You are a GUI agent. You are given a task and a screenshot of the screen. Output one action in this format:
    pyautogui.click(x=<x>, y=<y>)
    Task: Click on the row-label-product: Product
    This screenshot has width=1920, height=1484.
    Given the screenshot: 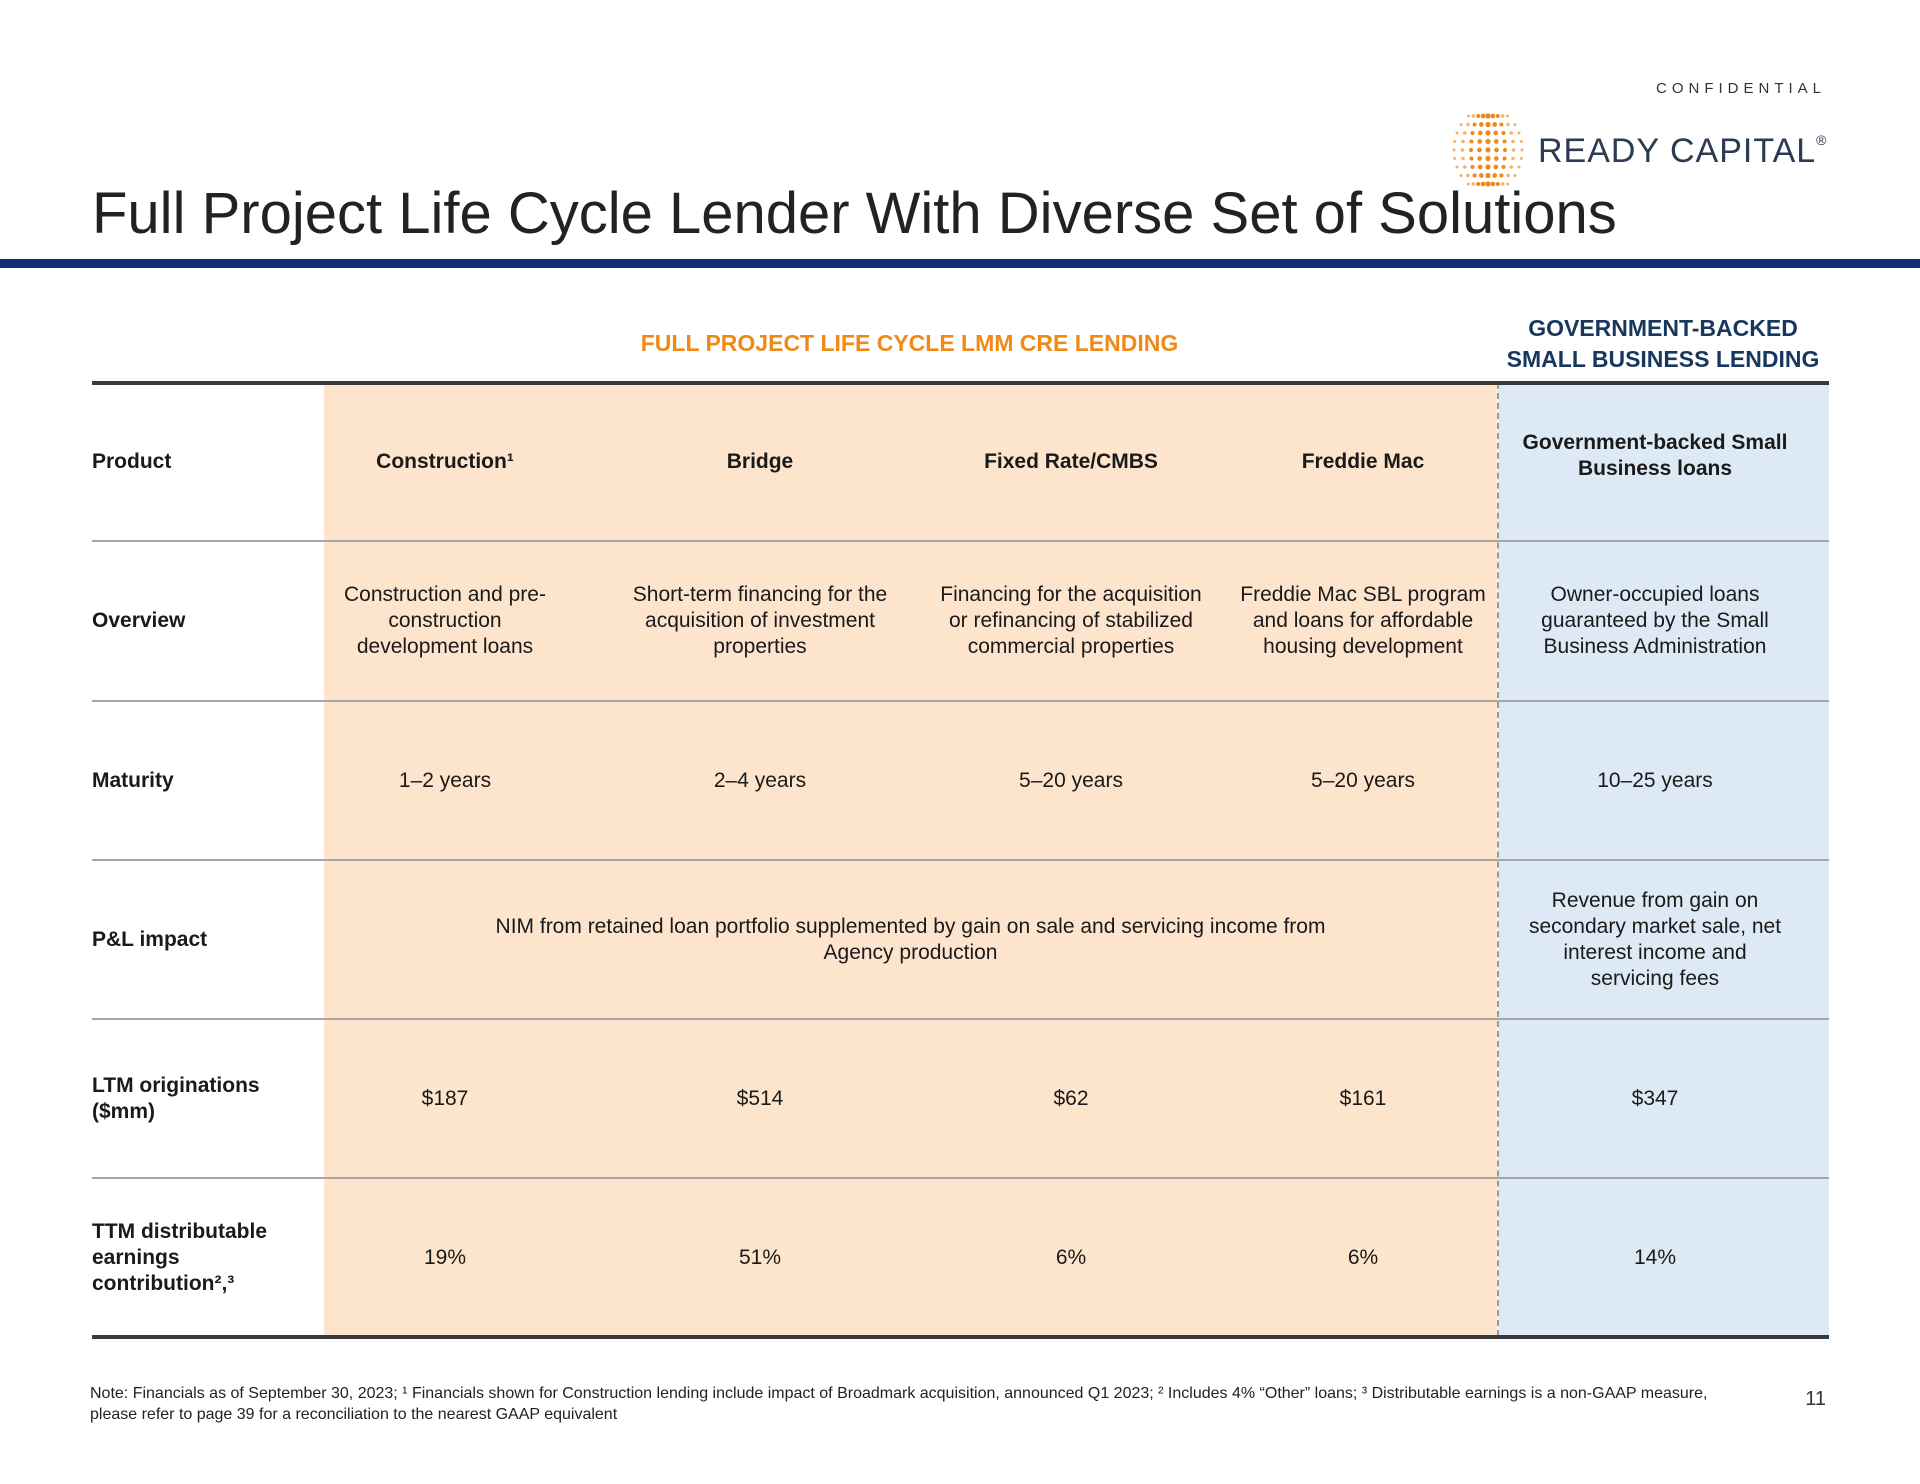 What is the action you would take?
    pyautogui.click(x=132, y=461)
    